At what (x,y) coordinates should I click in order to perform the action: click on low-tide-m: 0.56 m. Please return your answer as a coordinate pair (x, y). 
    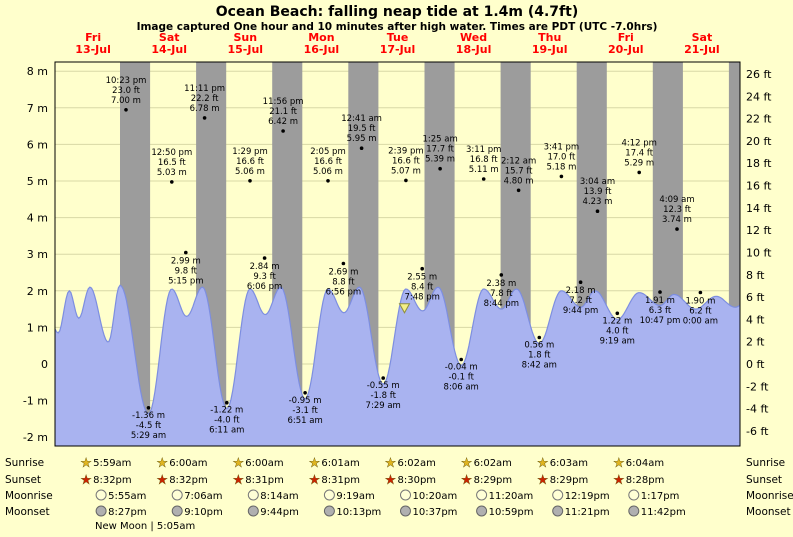
    Looking at the image, I should click on (539, 346).